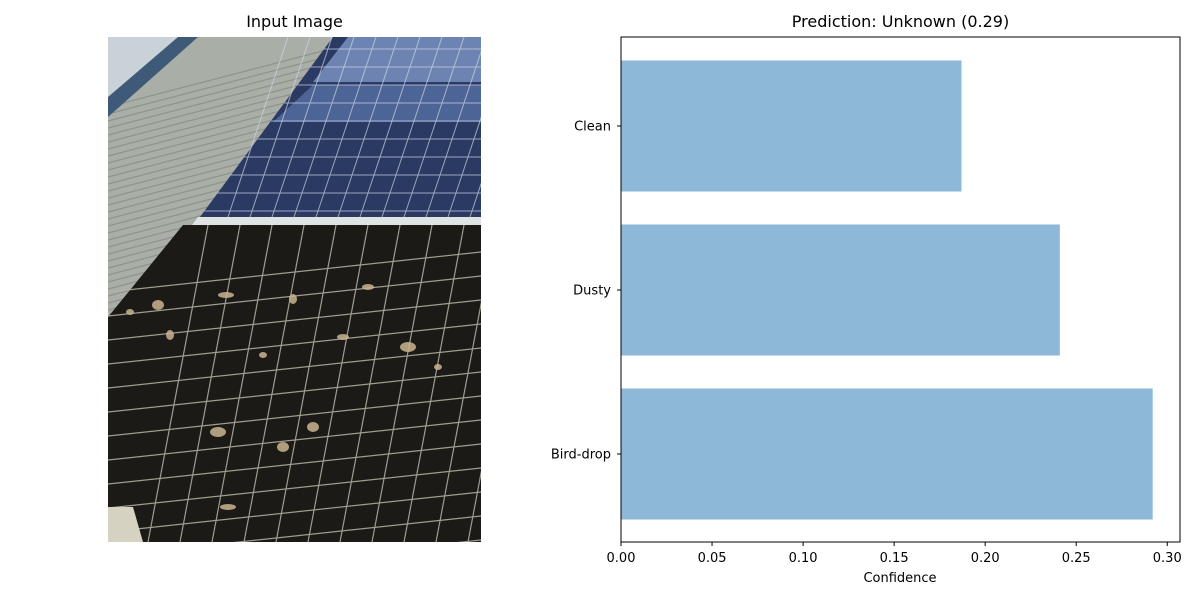 The width and height of the screenshot is (1200, 600). What do you see at coordinates (887, 454) in the screenshot?
I see `bar-bird-drop` at bounding box center [887, 454].